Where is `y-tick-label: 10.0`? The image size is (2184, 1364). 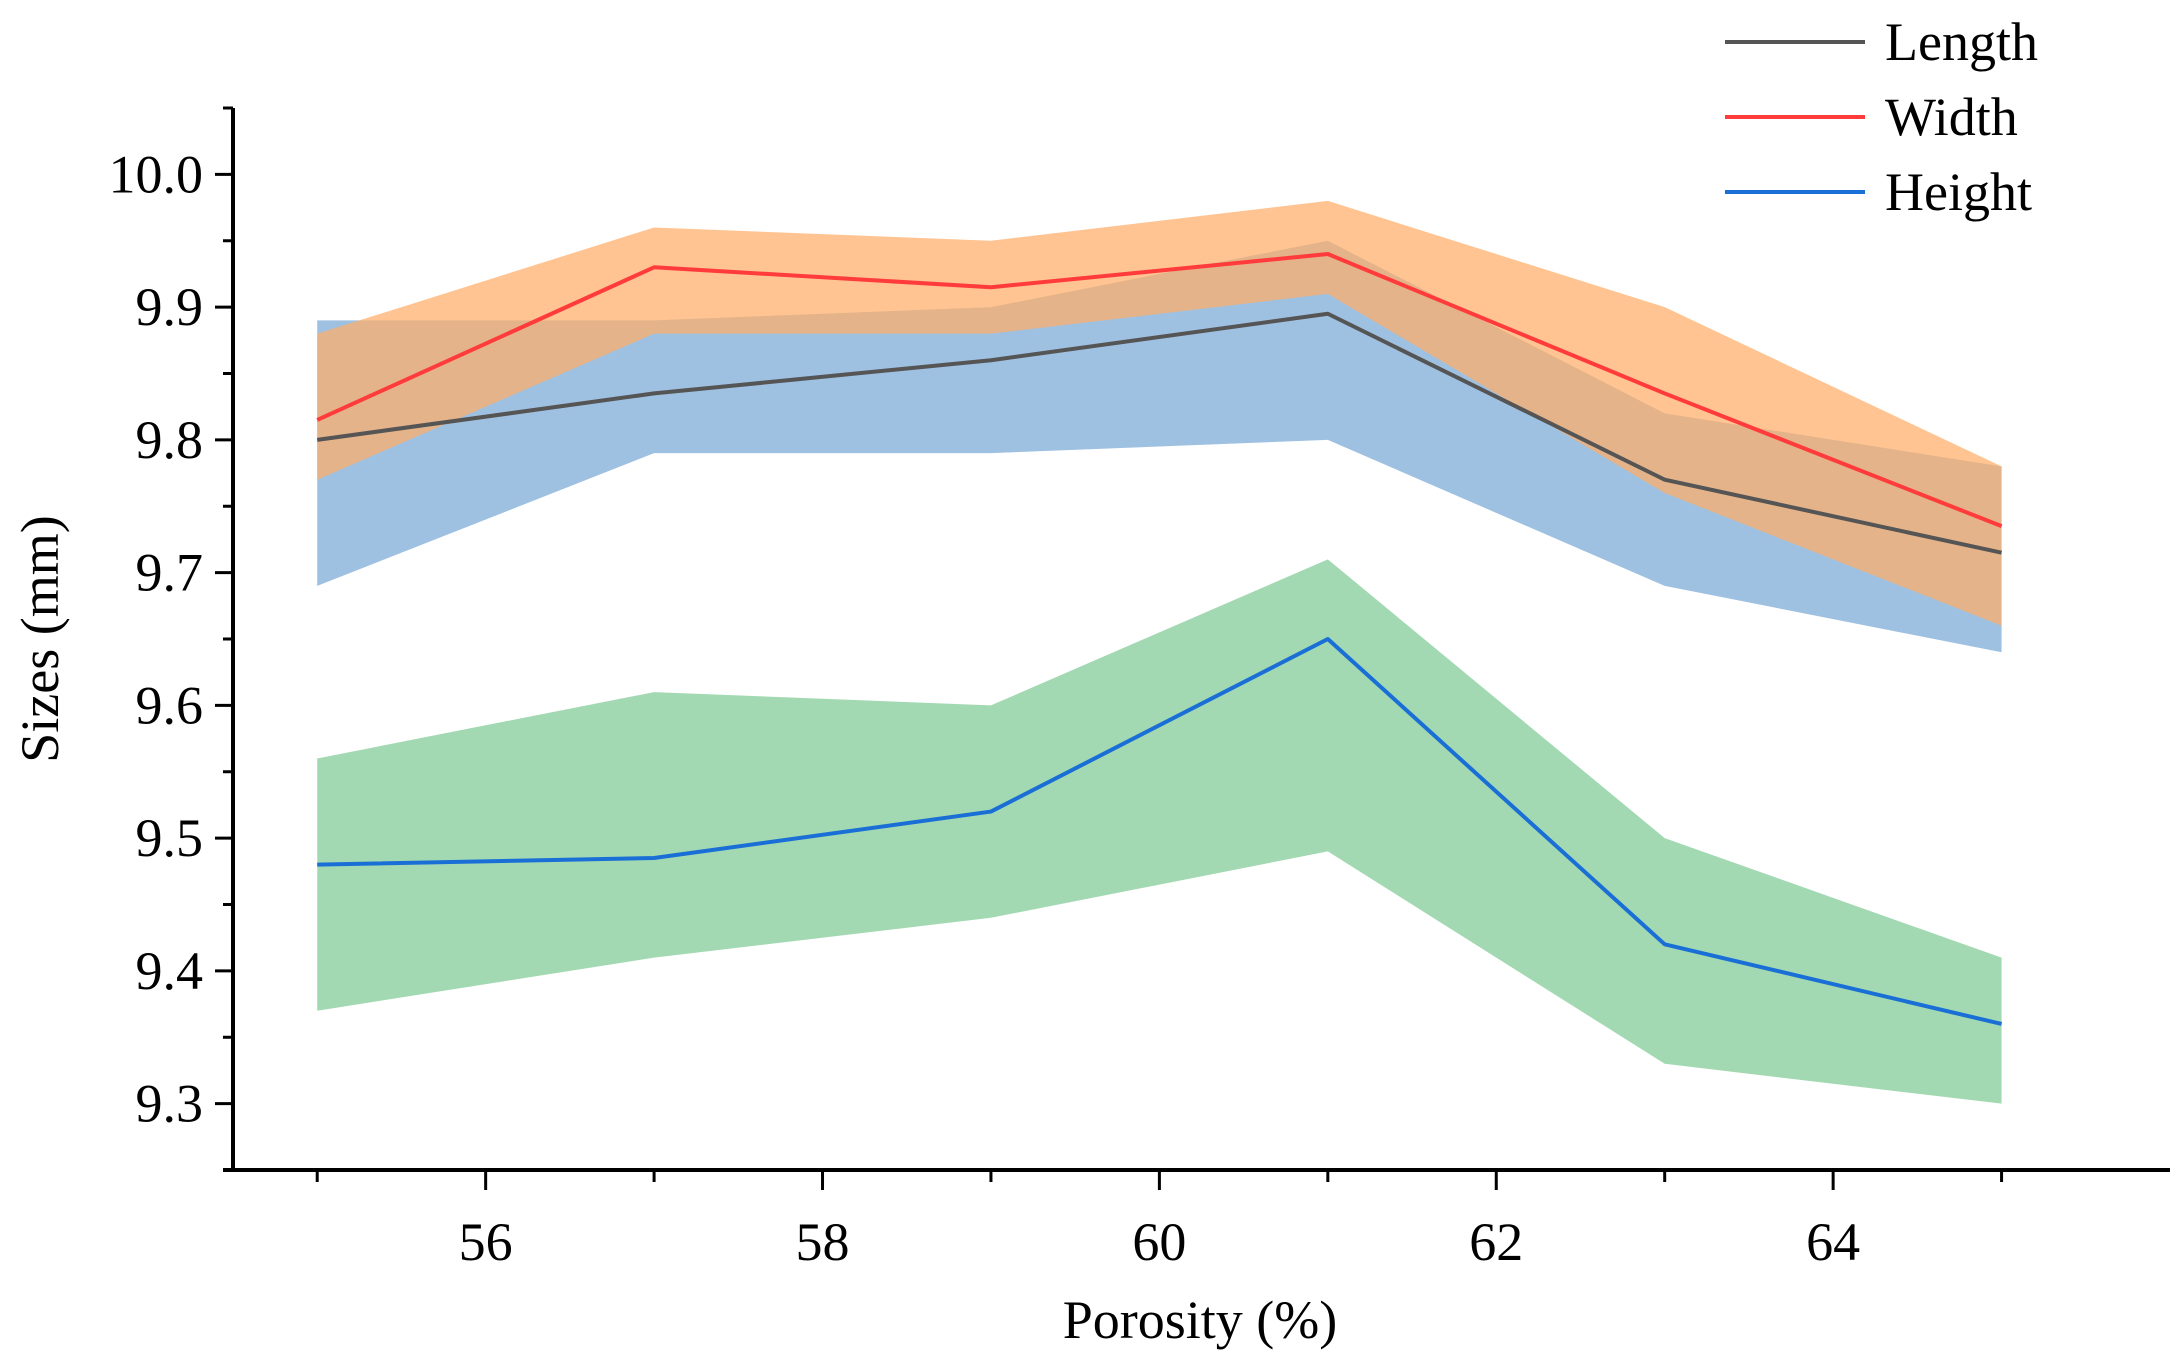 y-tick-label: 10.0 is located at coordinates (156, 174).